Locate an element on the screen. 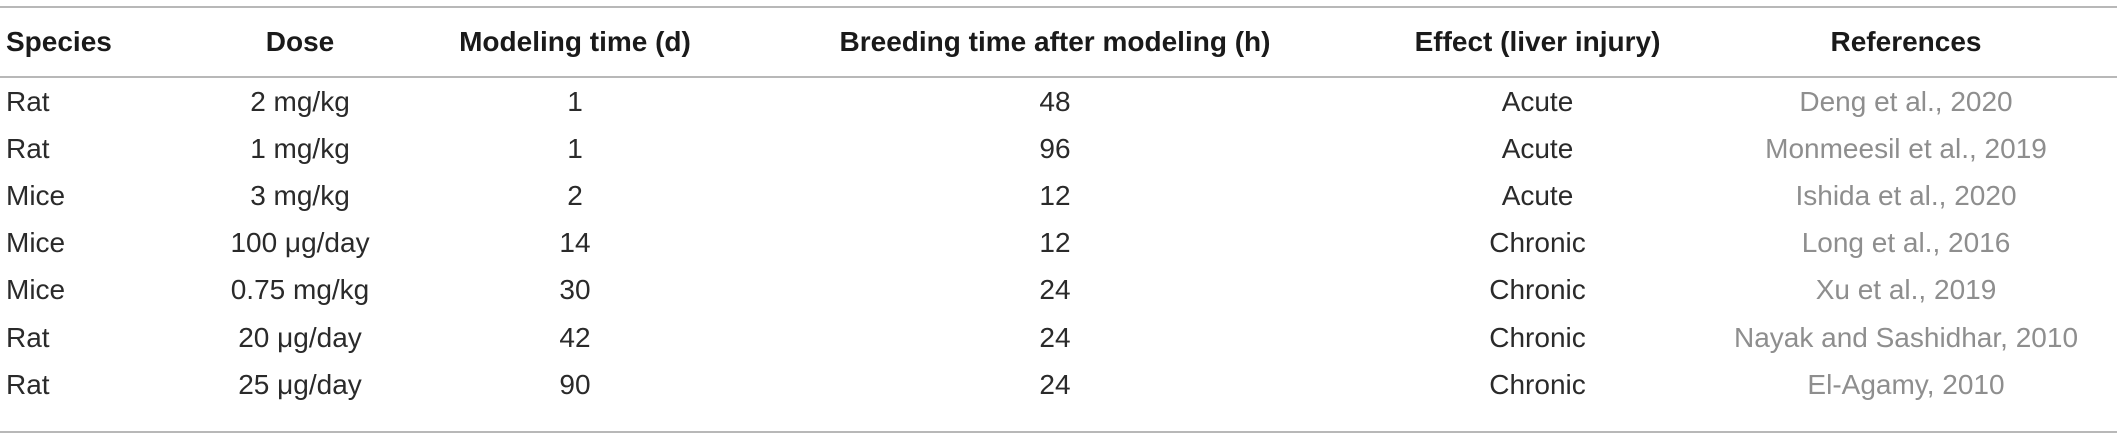 The height and width of the screenshot is (438, 2117). cell-modeling-time: 2 is located at coordinates (575, 195).